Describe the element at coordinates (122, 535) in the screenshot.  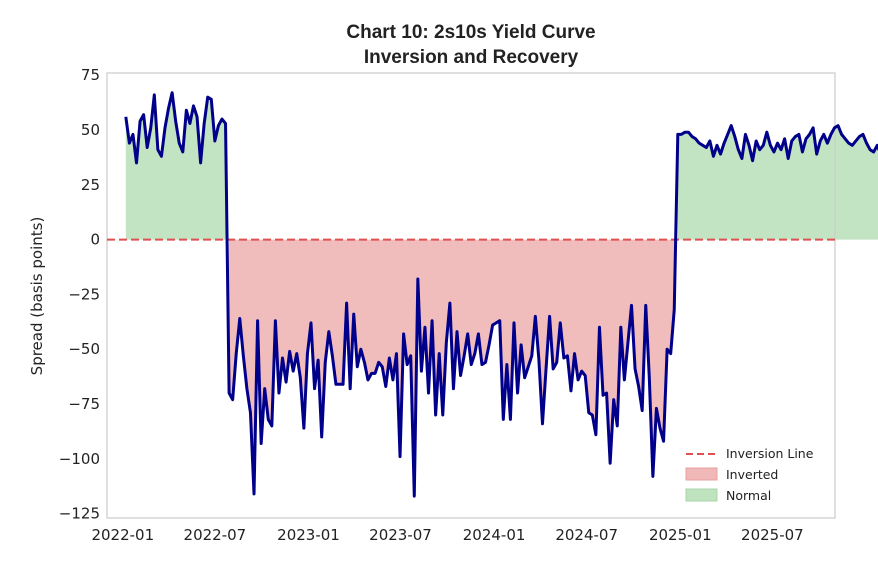
I see `x-tick-label: 2022-01` at that location.